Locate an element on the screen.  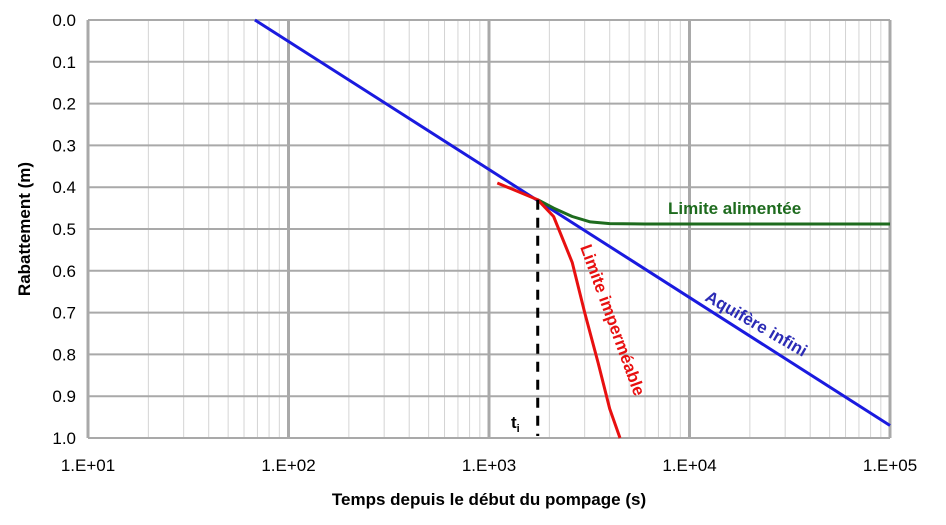
y-tick-label: 0.2 is located at coordinates (64, 104).